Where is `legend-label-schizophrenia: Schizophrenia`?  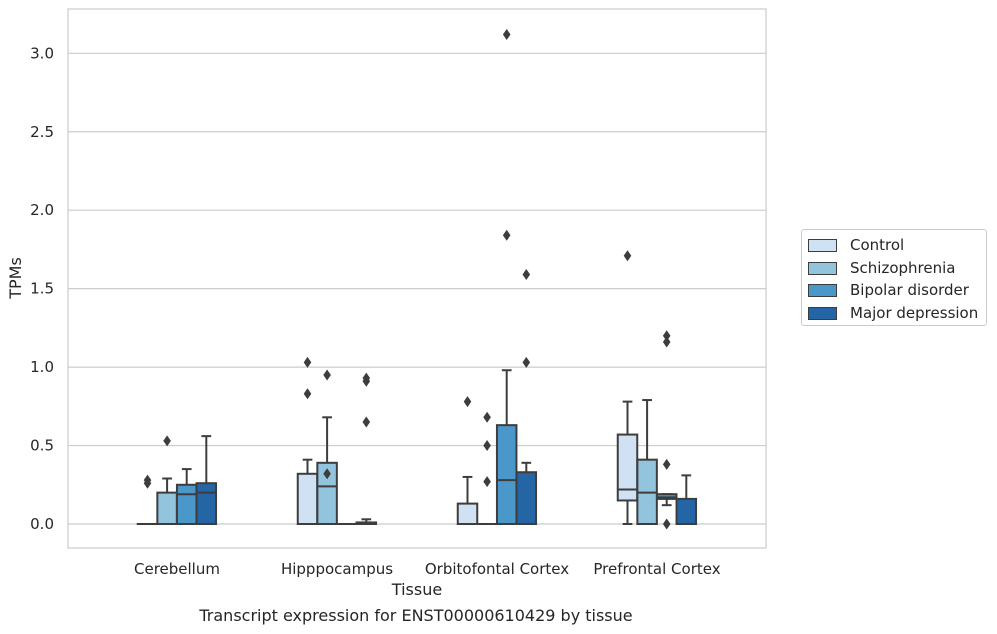
legend-label-schizophrenia: Schizophrenia is located at coordinates (903, 268).